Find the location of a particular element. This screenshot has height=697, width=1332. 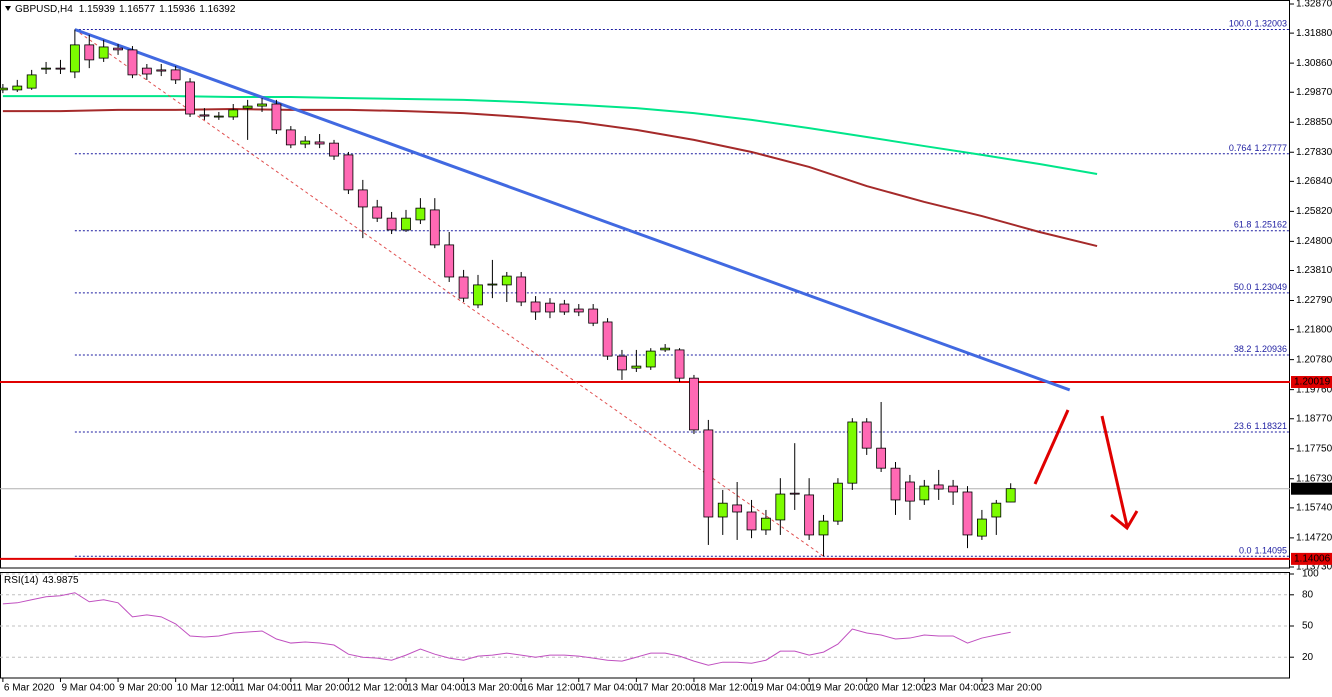

y-tick-label: 1.13730 is located at coordinates (1314, 567).